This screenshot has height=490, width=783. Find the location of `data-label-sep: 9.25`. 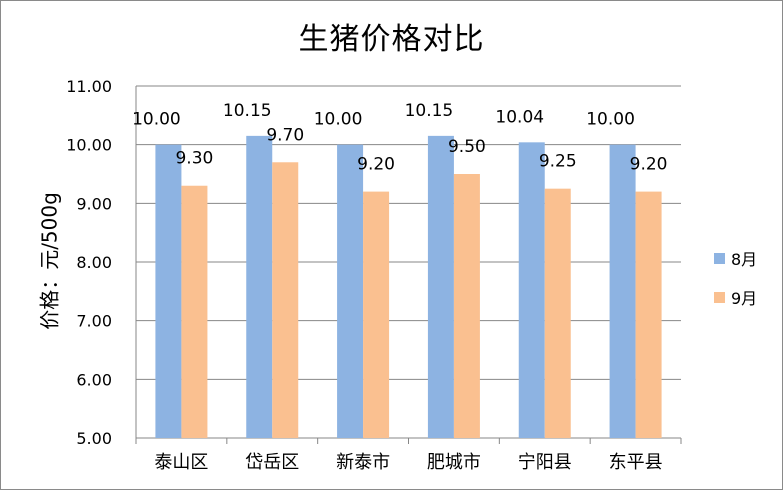

data-label-sep: 9.25 is located at coordinates (558, 162).